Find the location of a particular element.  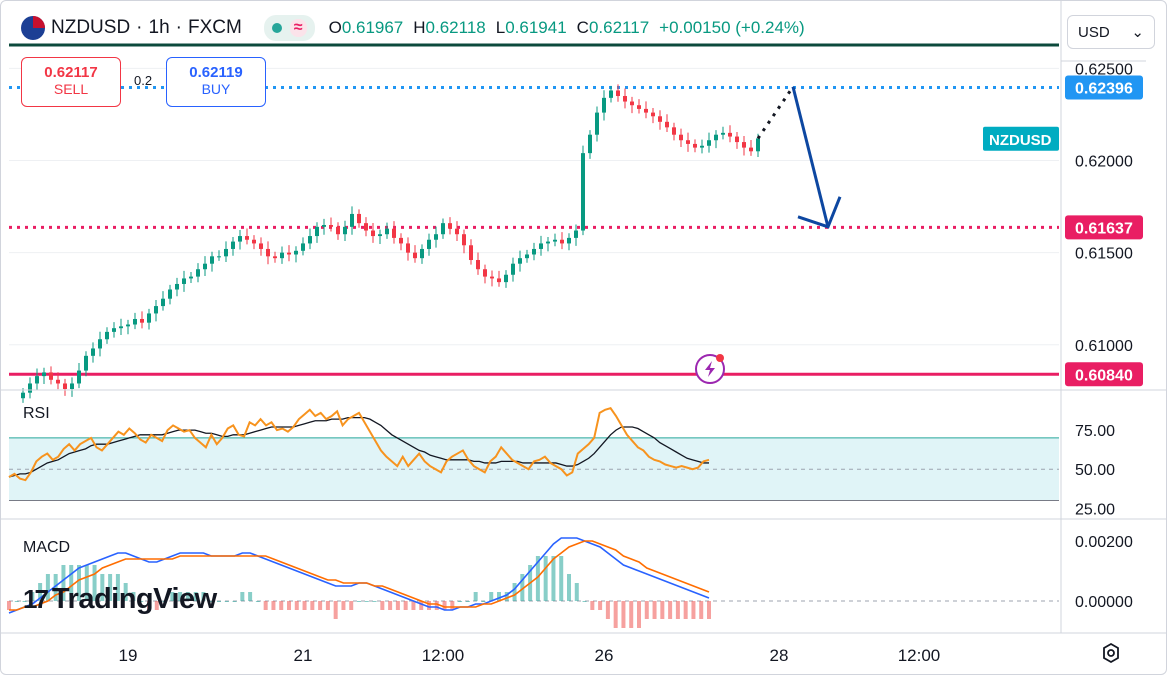

open-key: O is located at coordinates (335, 27).